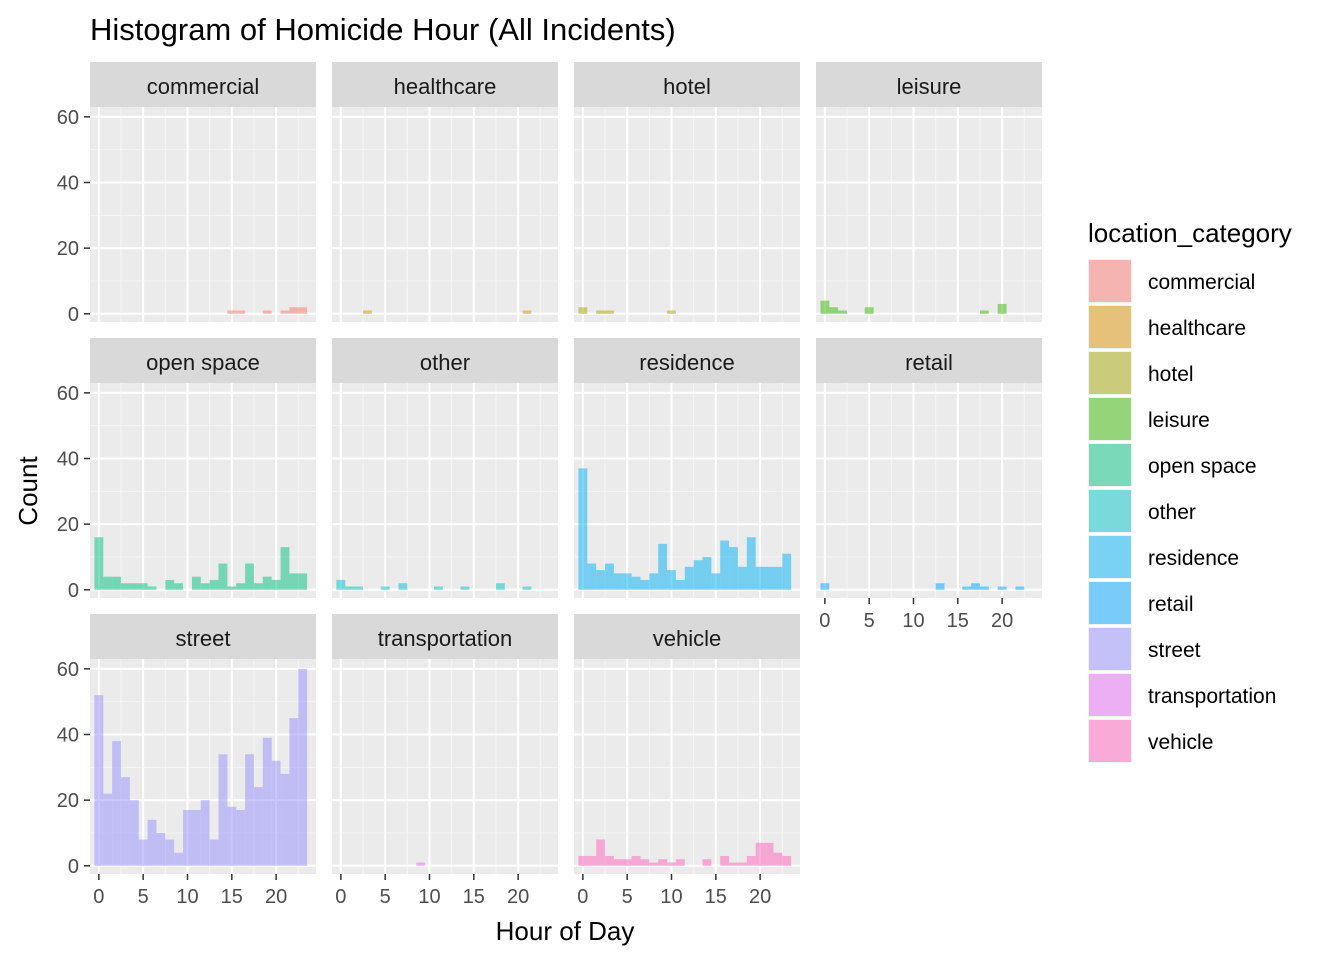 The width and height of the screenshot is (1344, 960). What do you see at coordinates (1201, 282) in the screenshot?
I see `legend-label: commercial` at bounding box center [1201, 282].